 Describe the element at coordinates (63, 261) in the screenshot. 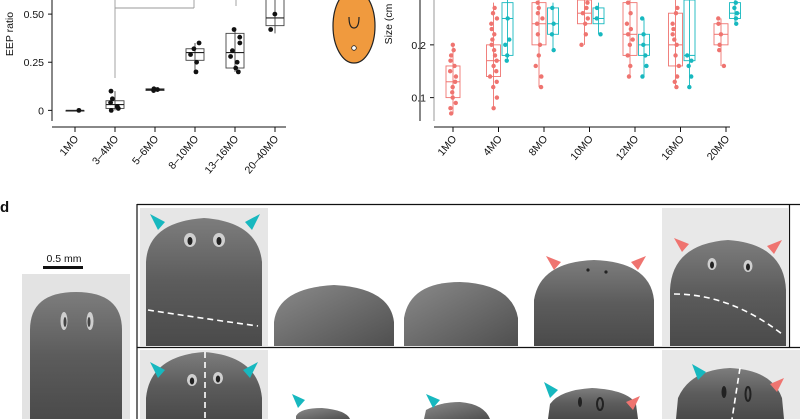

I see `scale-bar: 0.5 mm` at that location.